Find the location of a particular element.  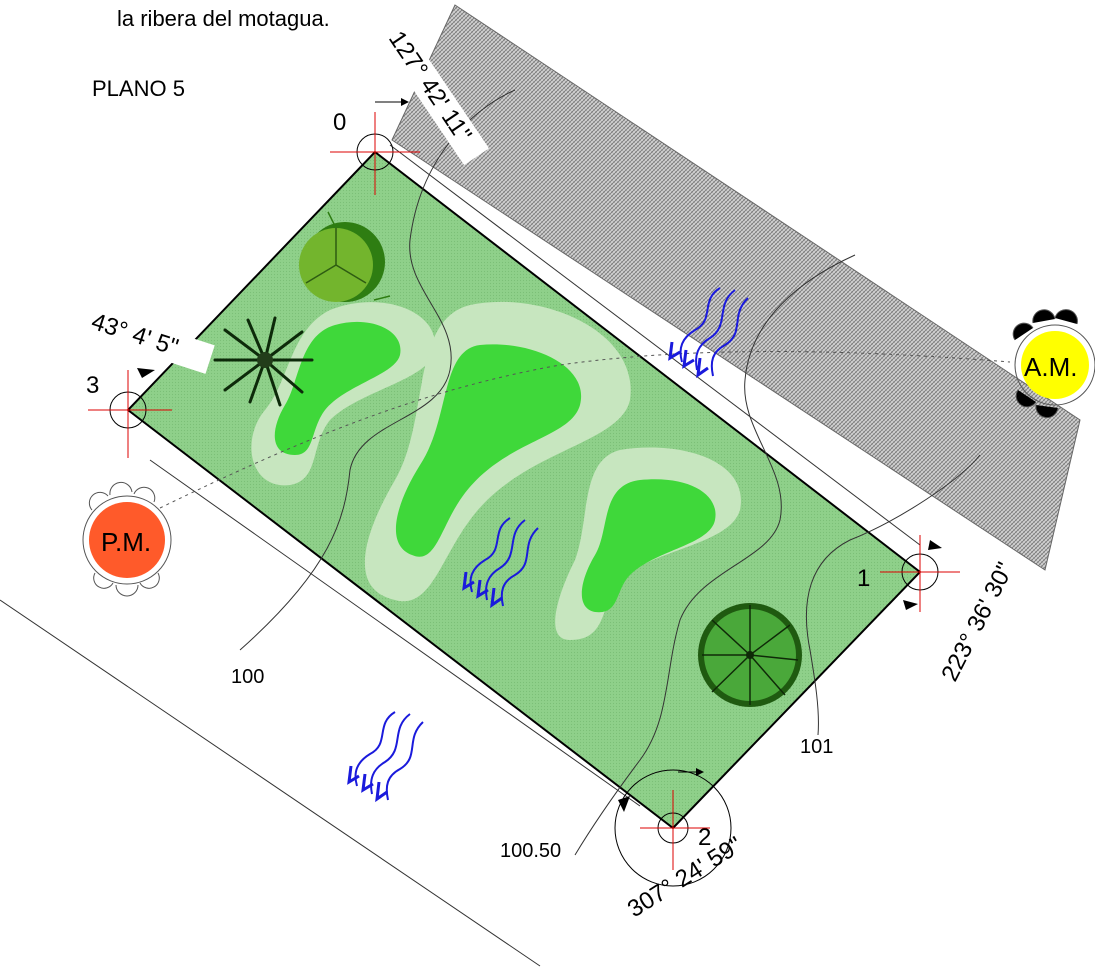

angle-label-3: 43° 4' 5" is located at coordinates (134, 334).